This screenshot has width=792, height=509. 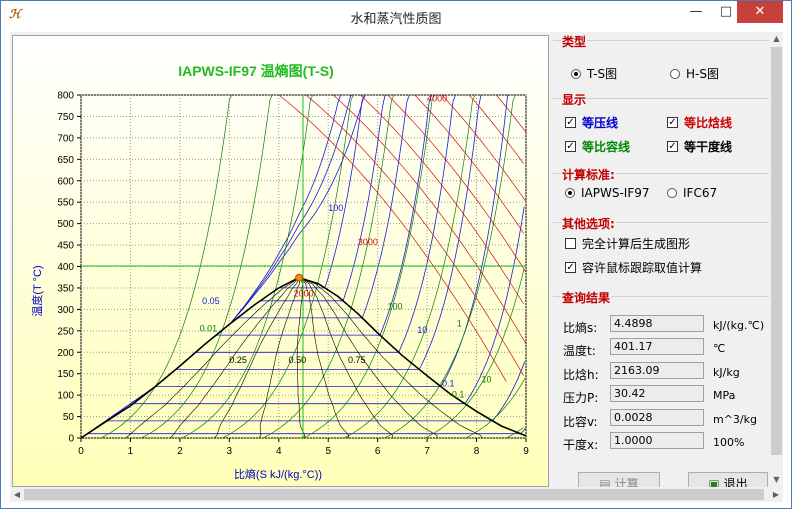 I want to click on radio-ts: T-S图, so click(x=594, y=73).